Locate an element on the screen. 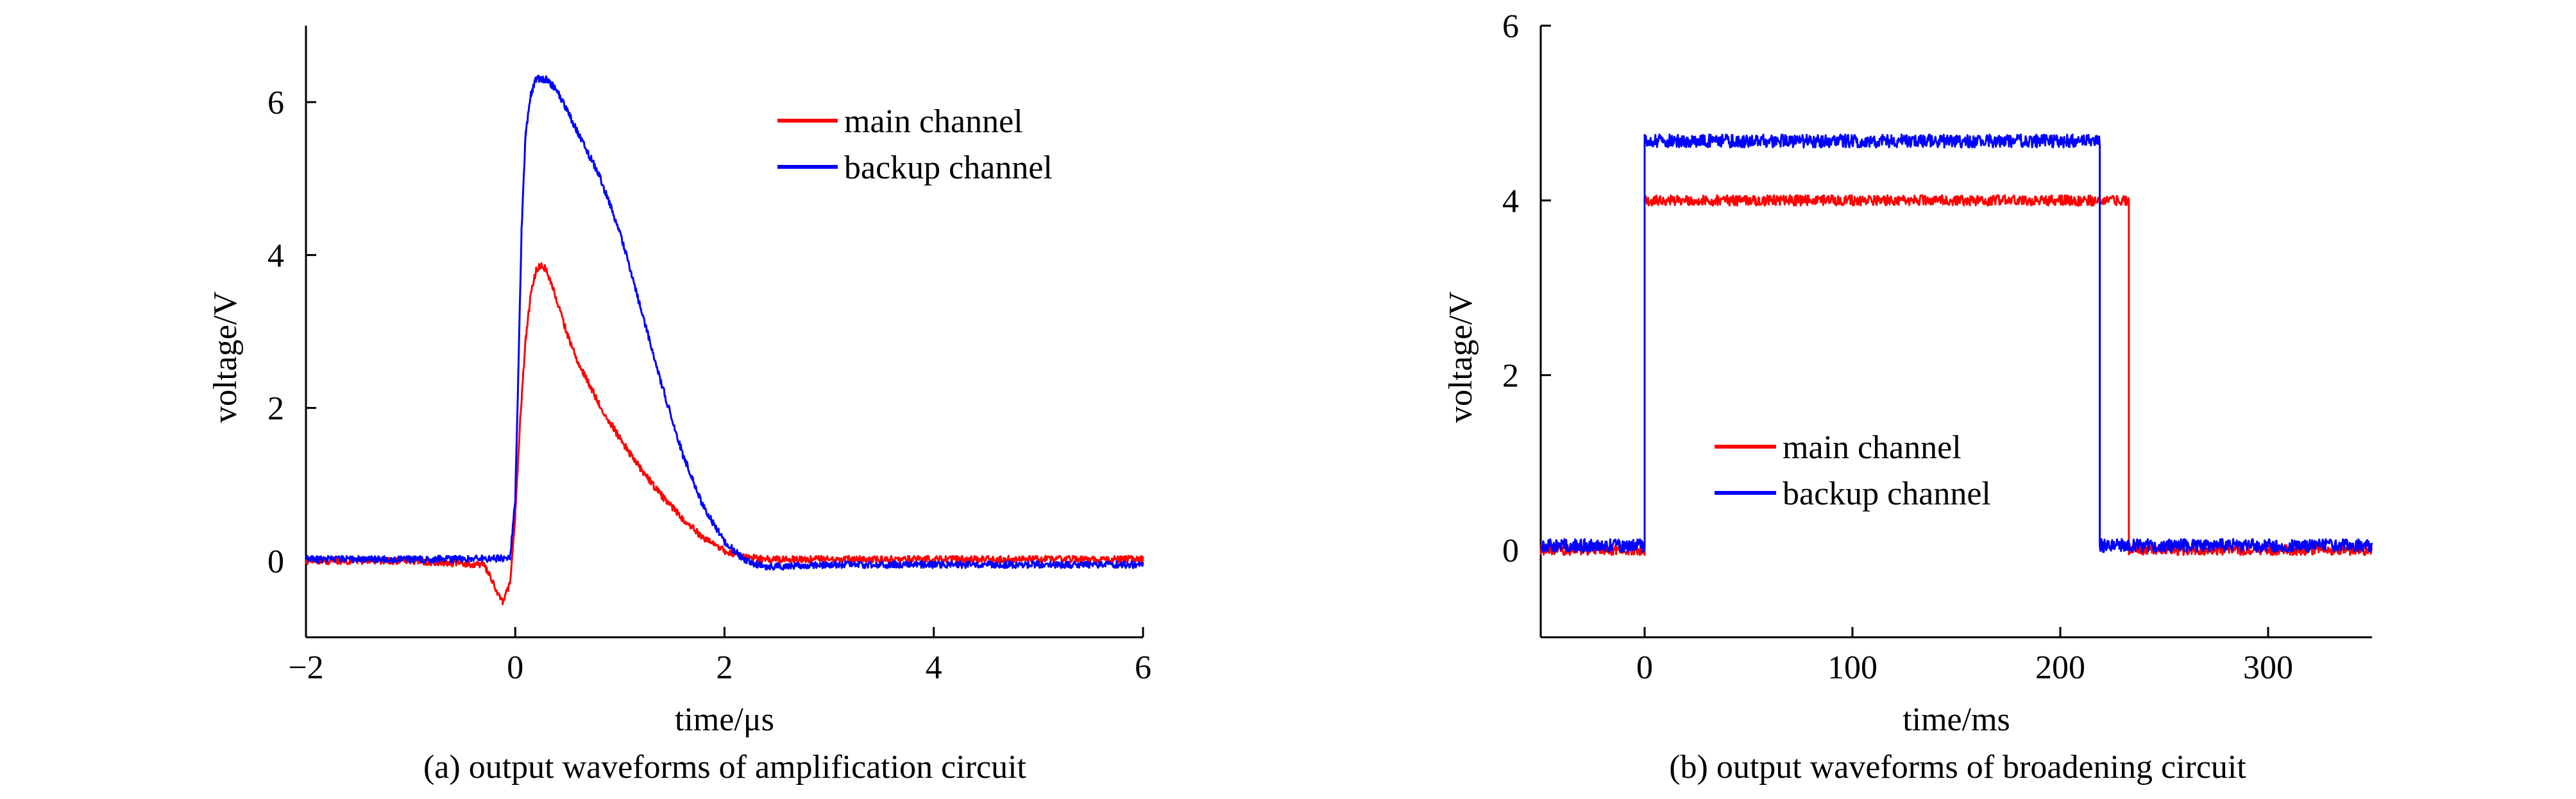 Image resolution: width=2576 pixels, height=799 pixels. x-tick-label: 200 is located at coordinates (2060, 667).